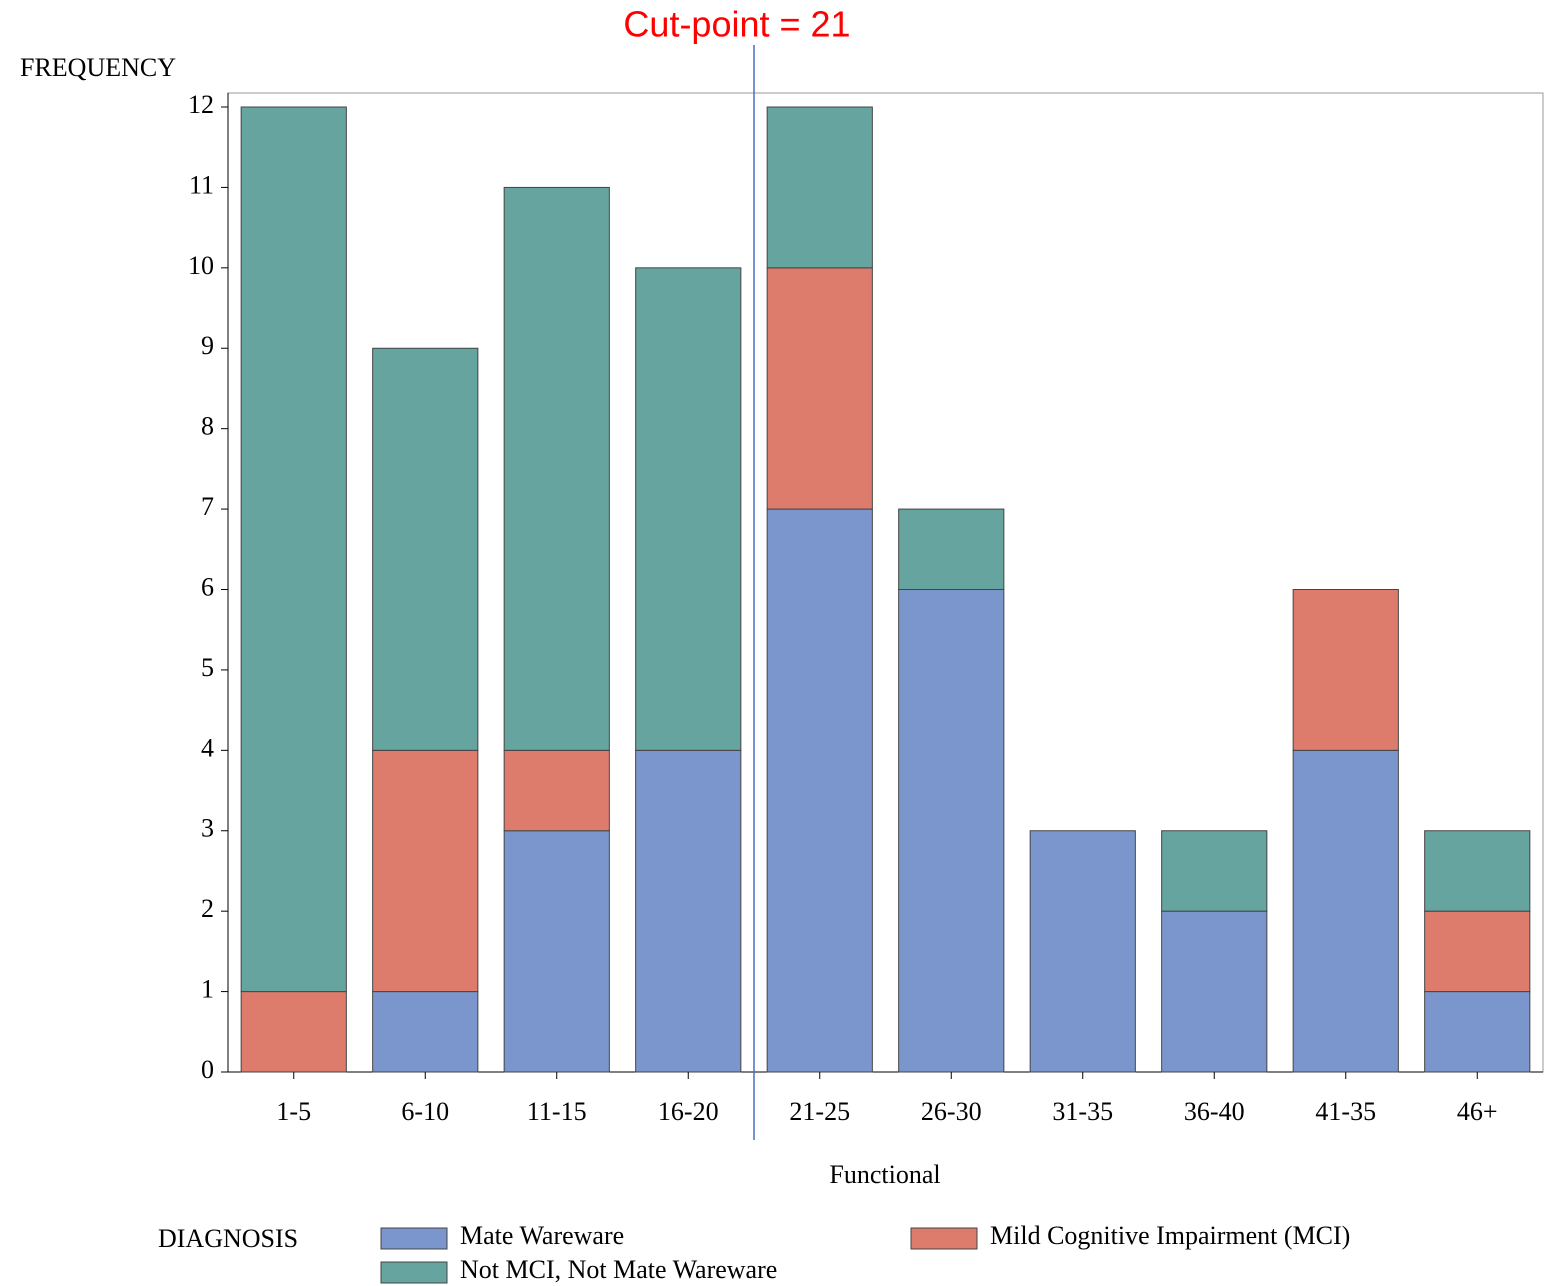 This screenshot has height=1286, width=1545. What do you see at coordinates (1170, 1235) in the screenshot?
I see `legend-label: Mild Cognitive Impairment (MCI)` at bounding box center [1170, 1235].